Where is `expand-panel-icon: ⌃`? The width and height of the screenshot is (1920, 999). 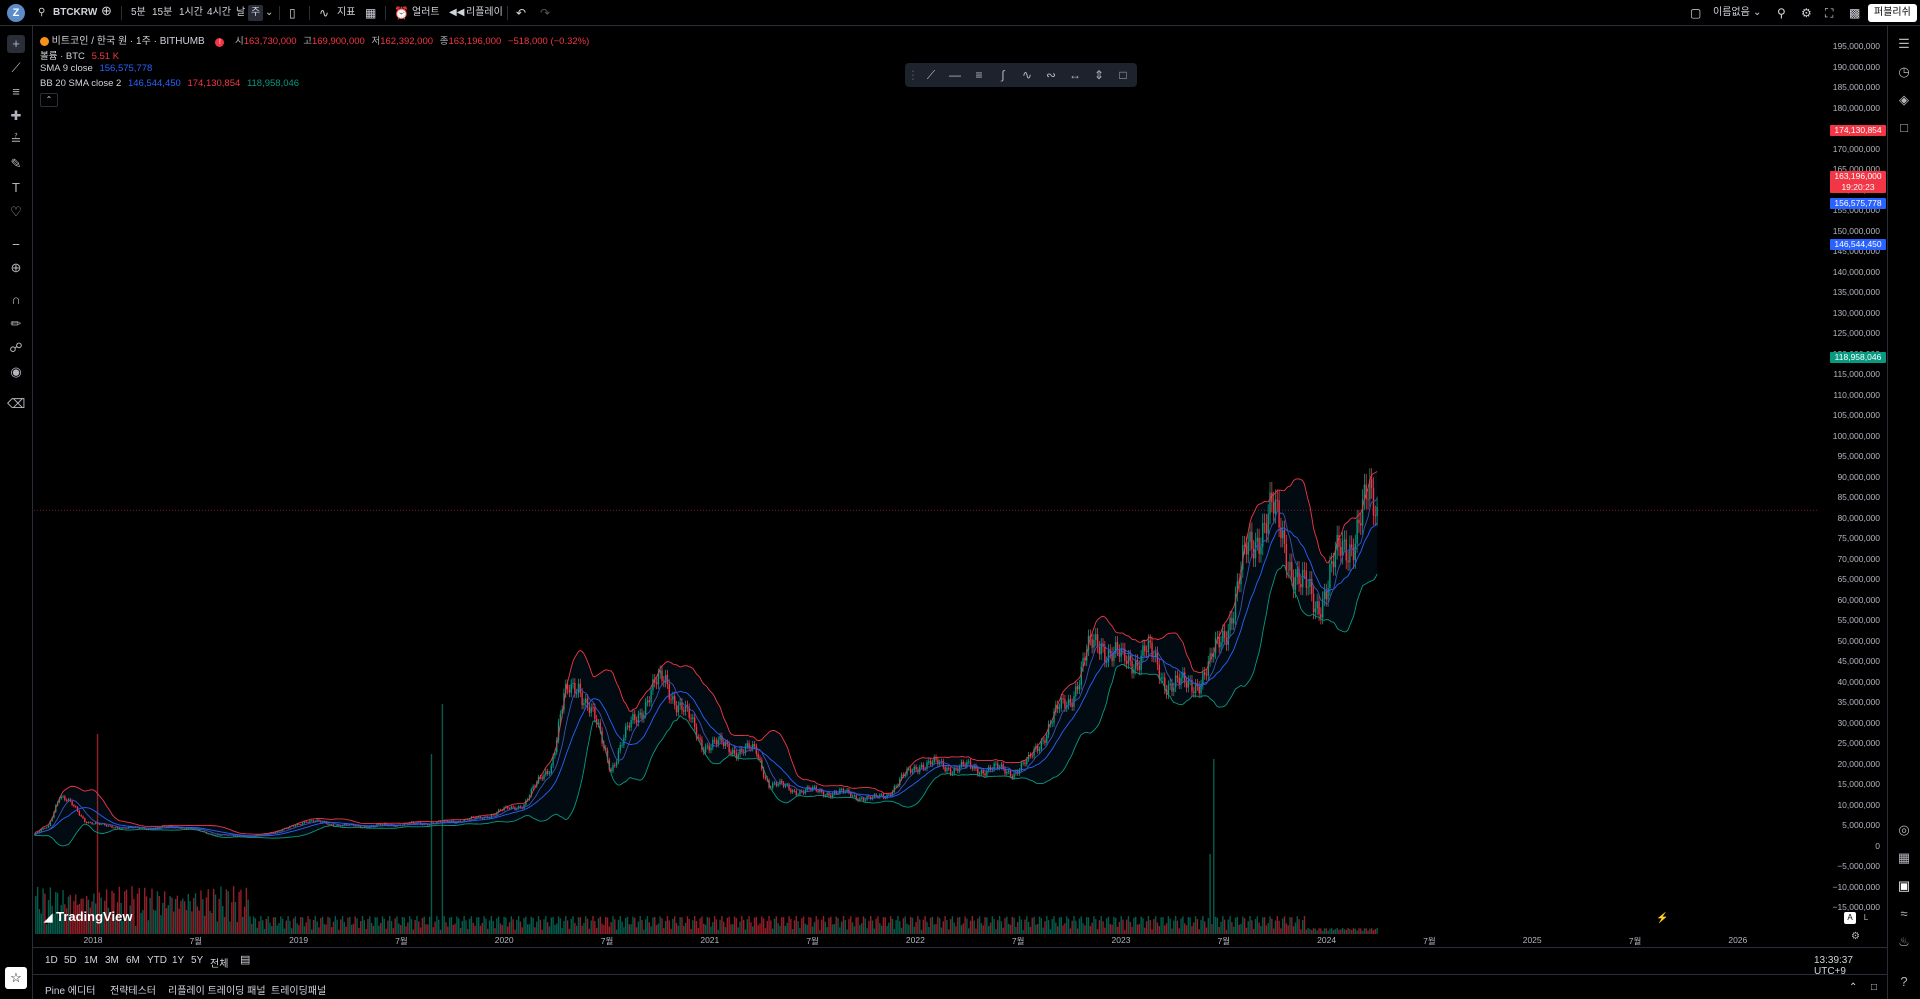 expand-panel-icon: ⌃ is located at coordinates (1853, 987).